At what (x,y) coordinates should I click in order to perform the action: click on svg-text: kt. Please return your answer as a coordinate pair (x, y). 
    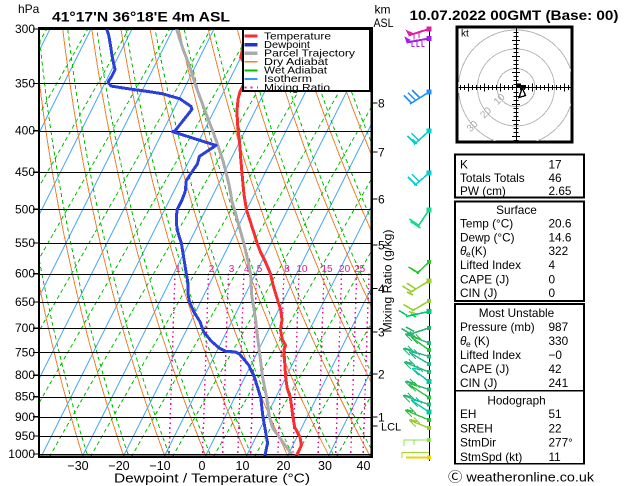
    Looking at the image, I should click on (465, 34).